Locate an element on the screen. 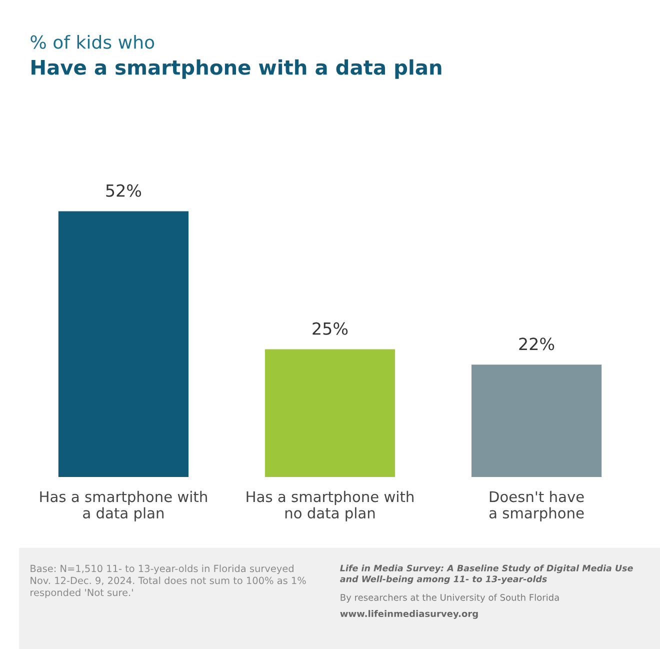  text: By researchers at the University of South Florida is located at coordinates (449, 598).